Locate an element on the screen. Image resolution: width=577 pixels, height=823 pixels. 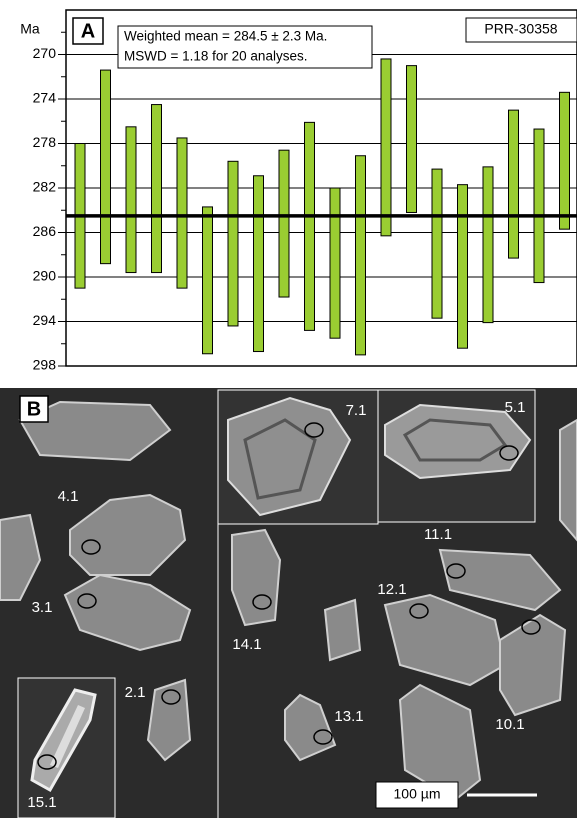
grain-label: 10.1 is located at coordinates (509, 724).